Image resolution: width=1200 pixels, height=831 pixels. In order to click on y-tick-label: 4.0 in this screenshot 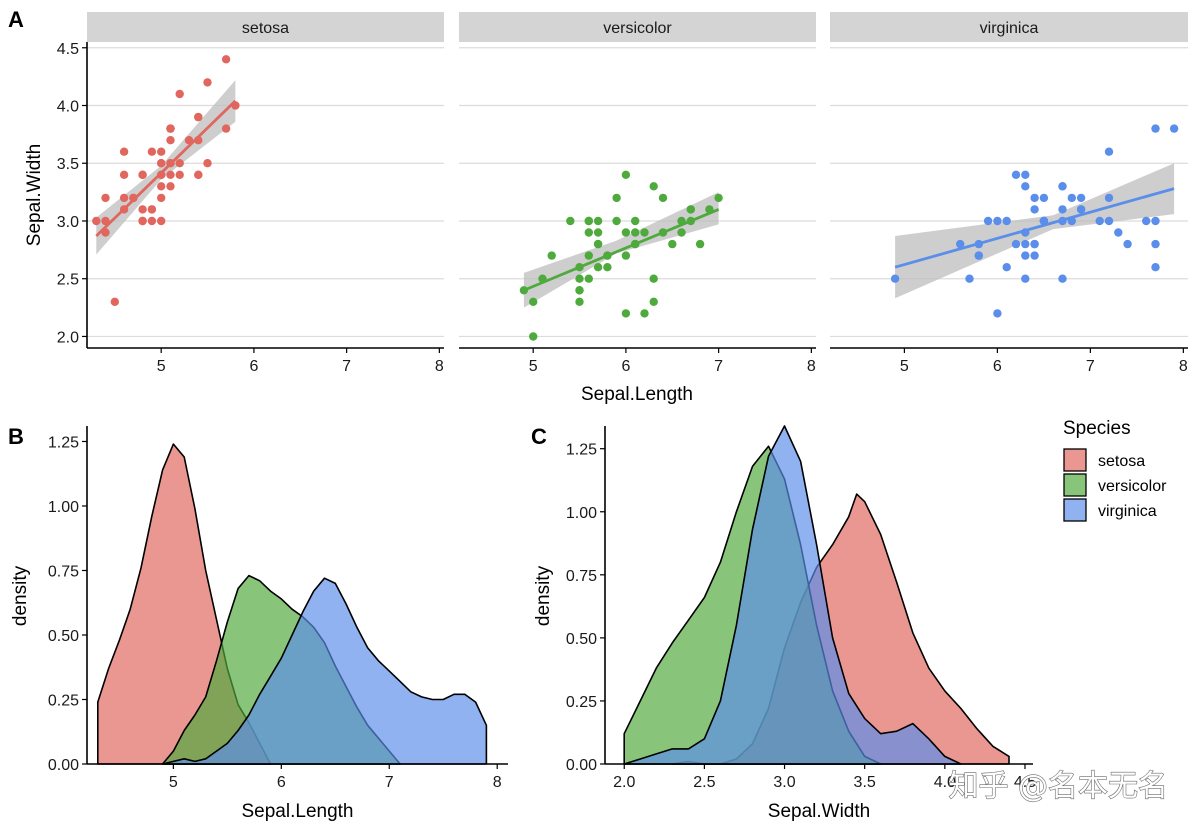, I will do `click(68, 107)`.